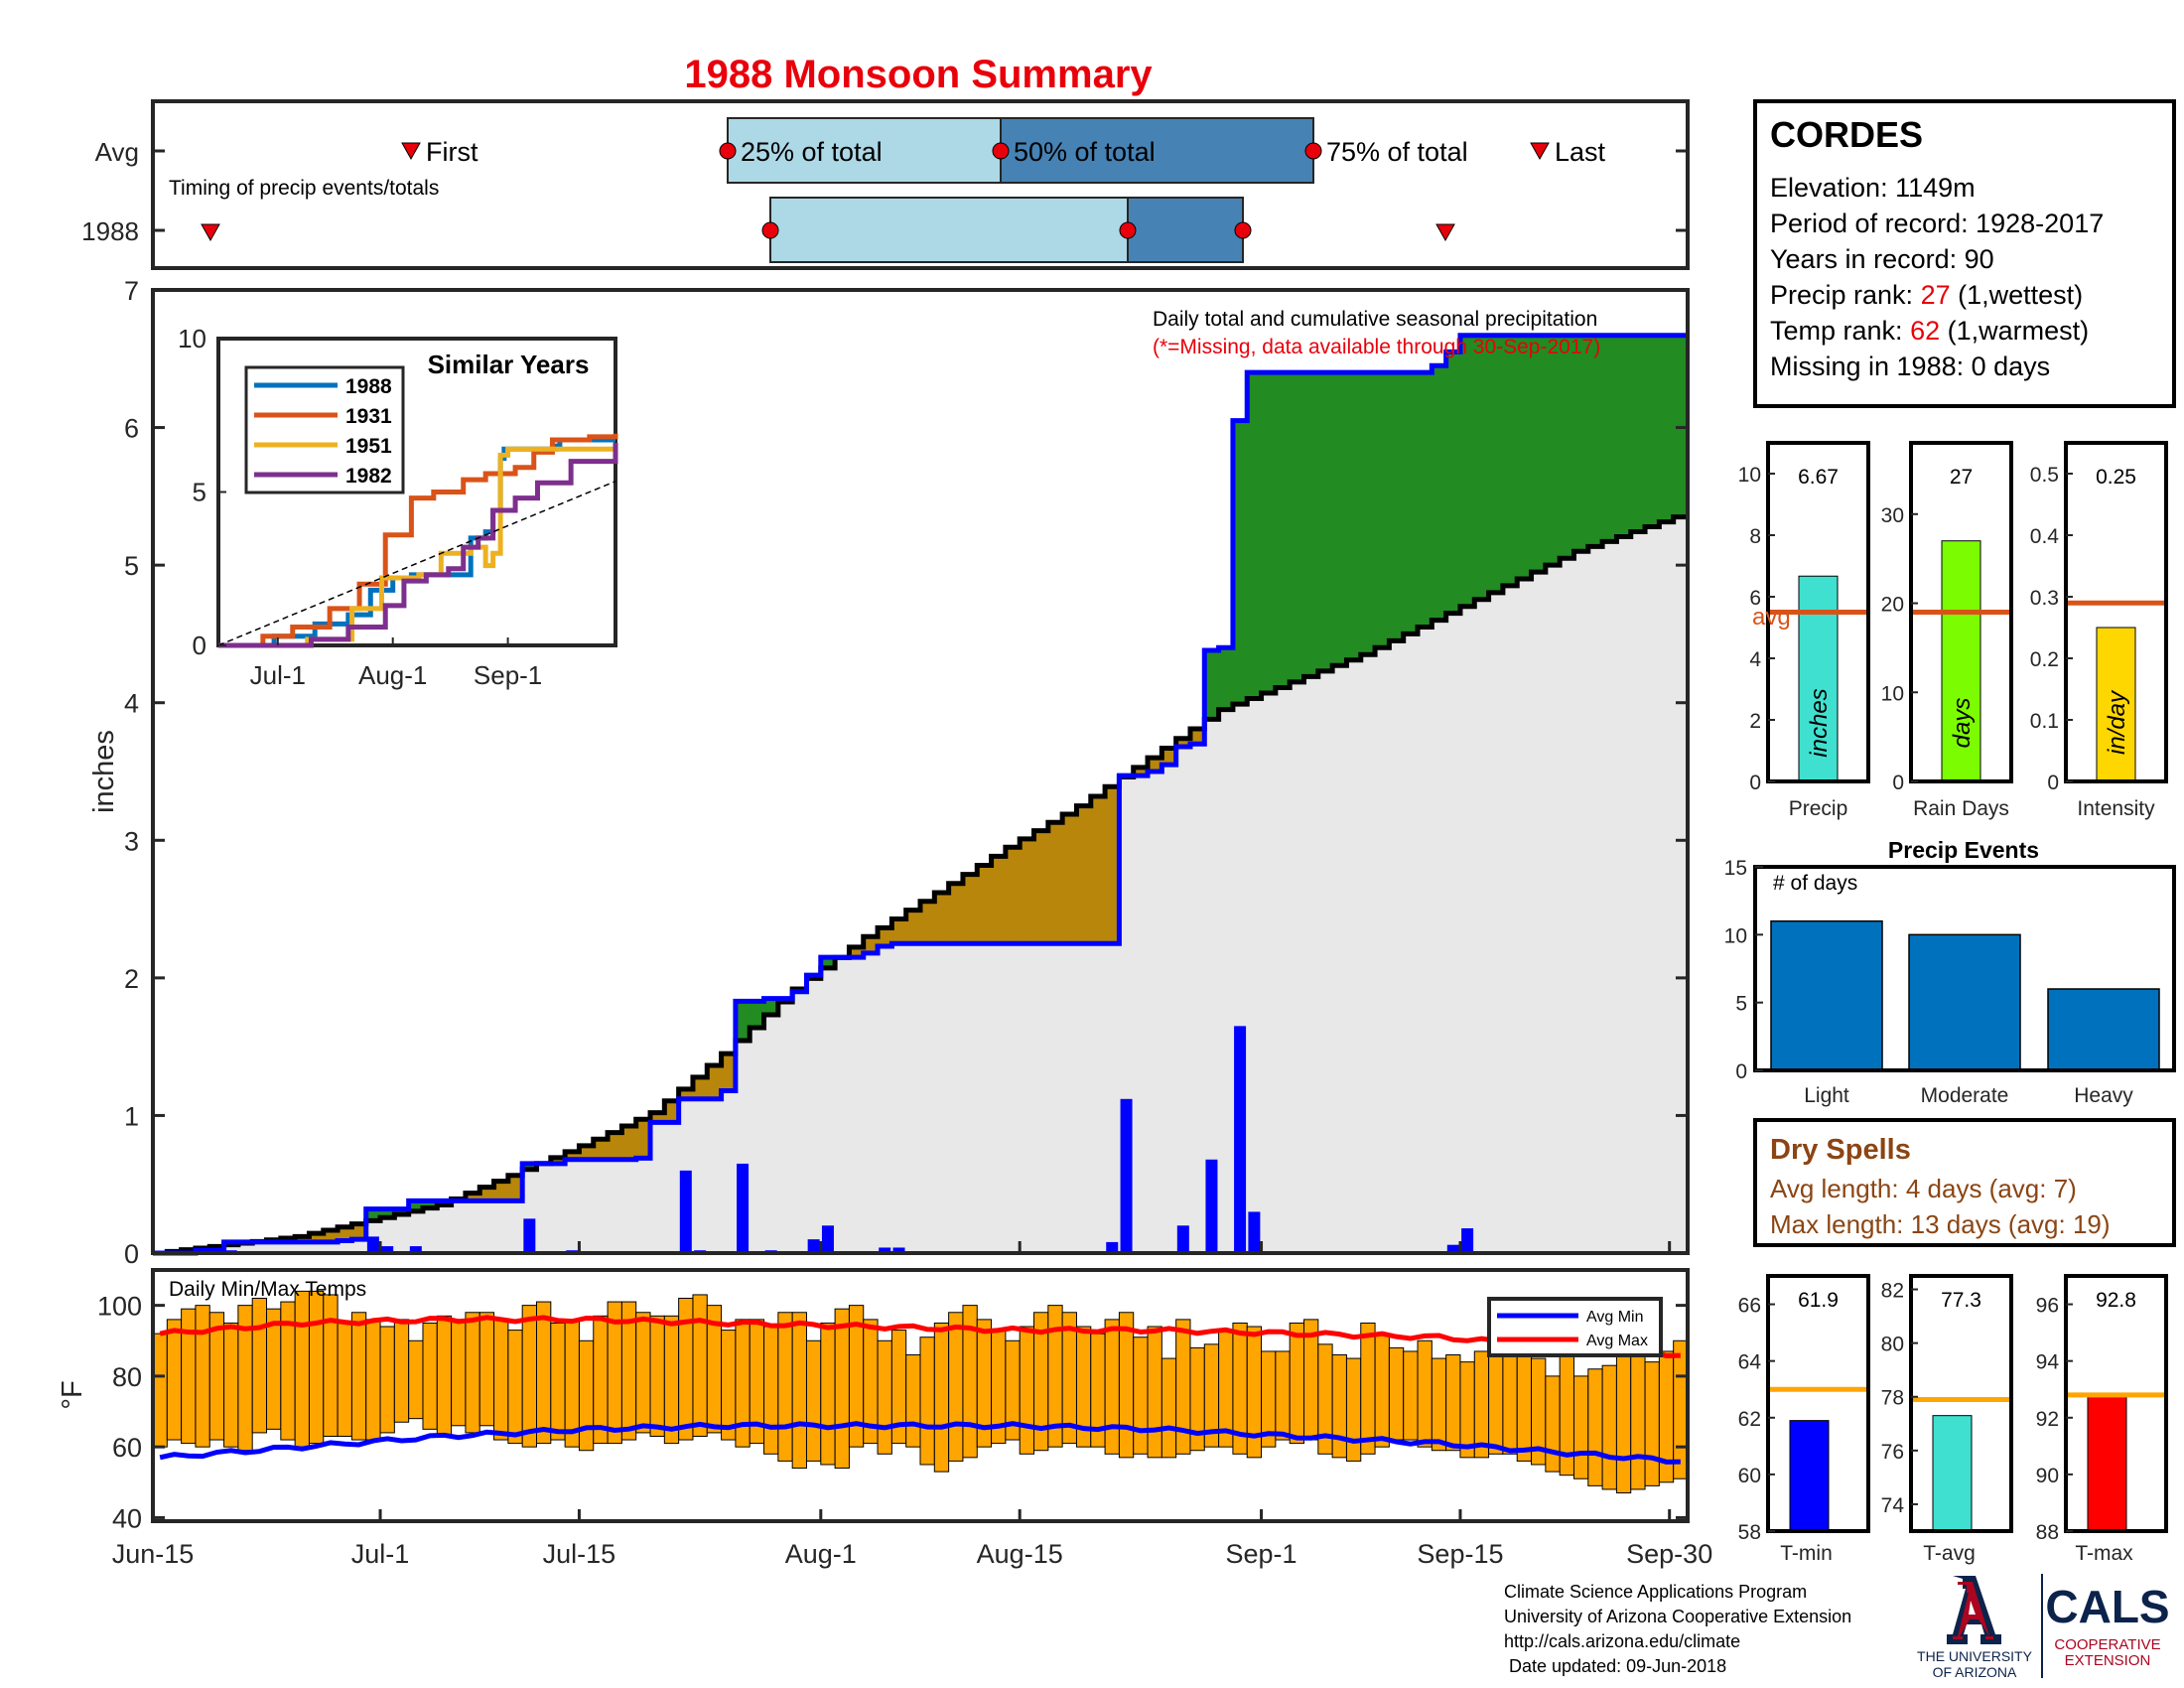  Describe the element at coordinates (1741, 1071) in the screenshot. I see `events-y-tick-label: 0` at that location.